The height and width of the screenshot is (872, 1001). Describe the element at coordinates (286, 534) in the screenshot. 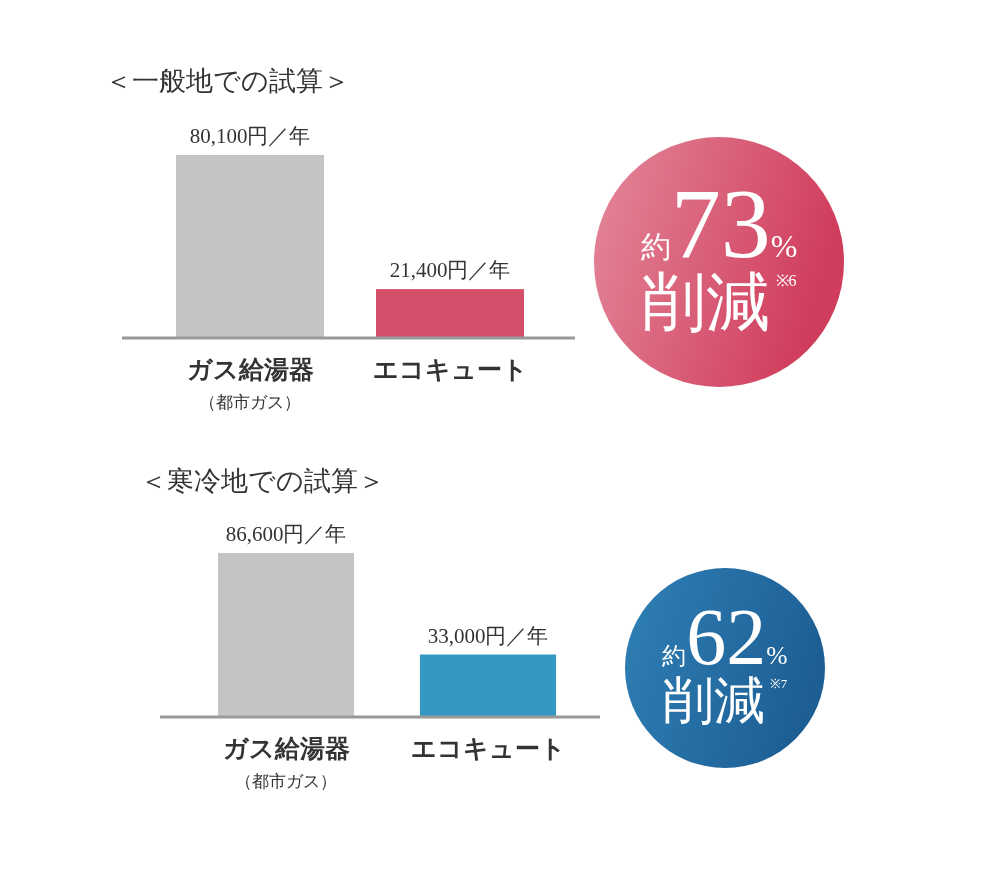

I see `data-label: 86,600円／年` at that location.